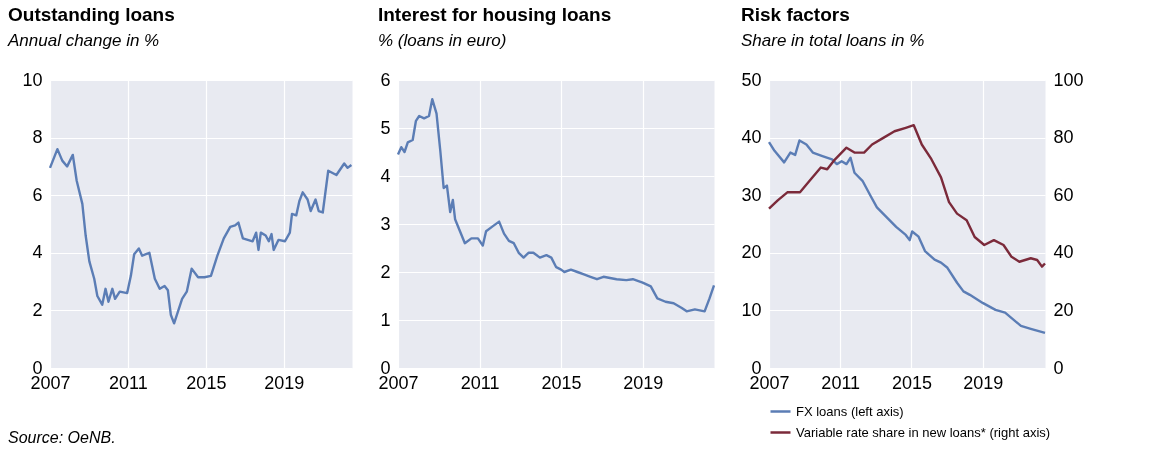 The width and height of the screenshot is (1173, 472). I want to click on chart-title: Risk factors, so click(795, 14).